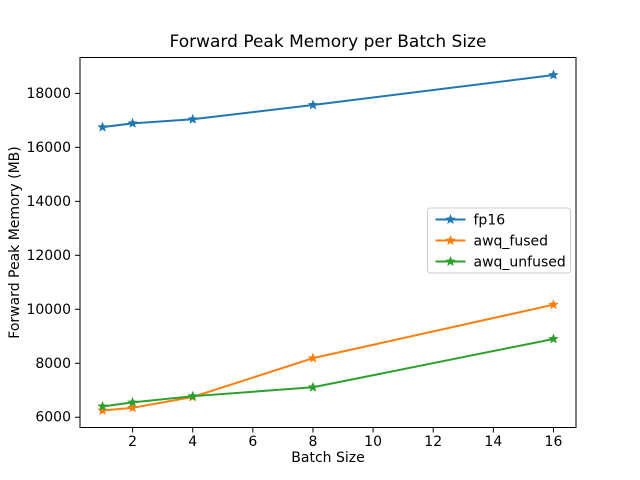 The image size is (640, 480). I want to click on legend-box, so click(499, 240).